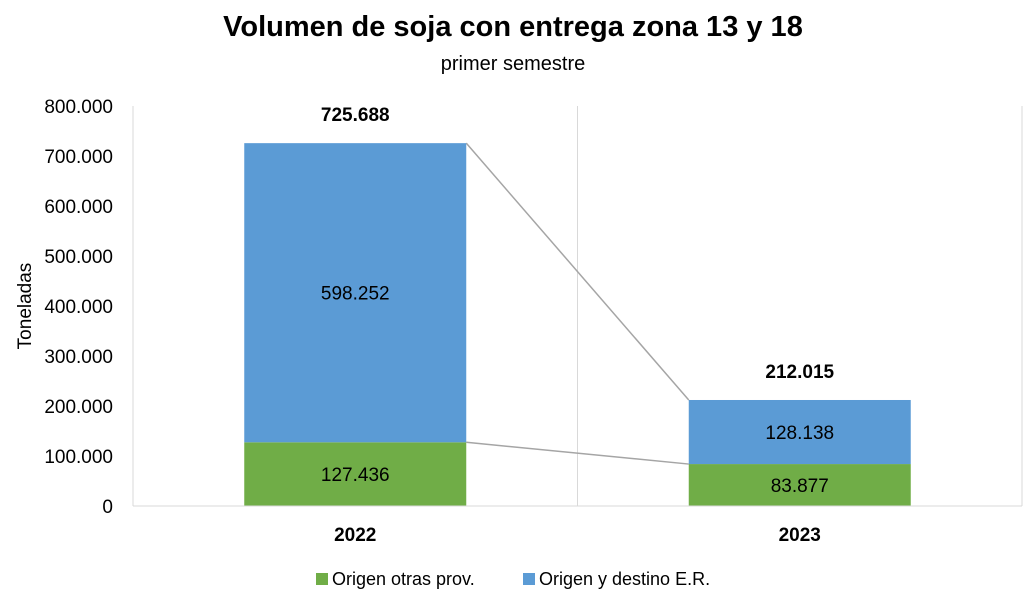 This screenshot has width=1034, height=600. I want to click on x-tick-label: 2022, so click(355, 535).